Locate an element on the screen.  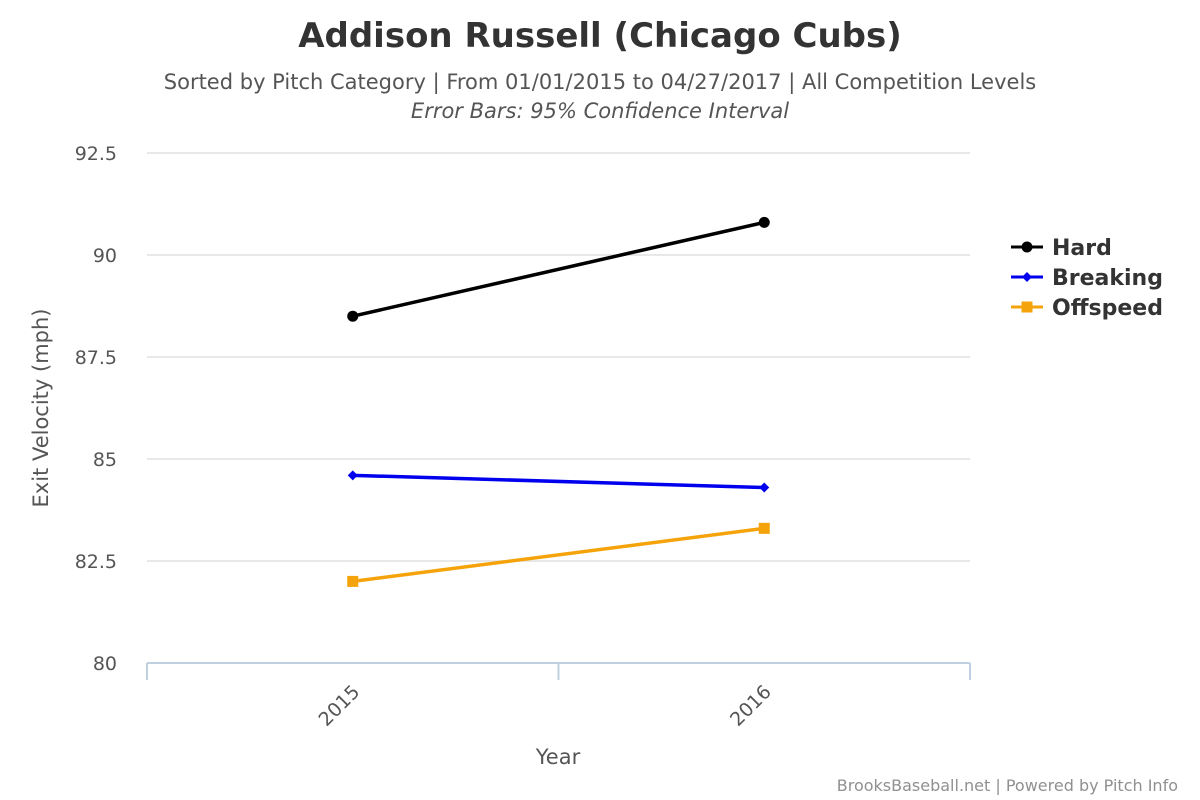
y-tick-label: 87.5 is located at coordinates (96, 358).